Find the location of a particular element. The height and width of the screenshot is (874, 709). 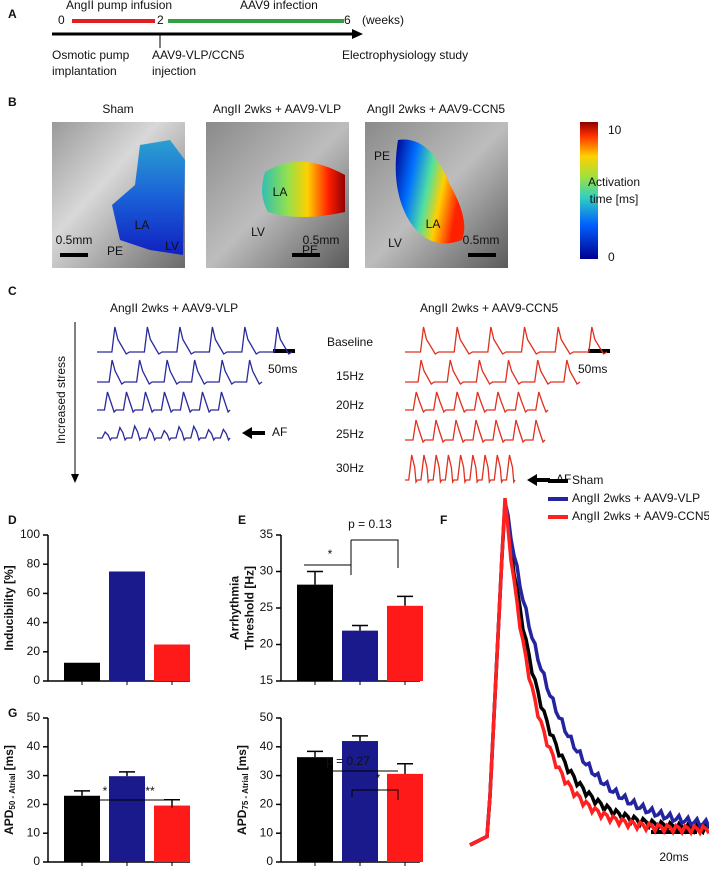

y-tick-label: 15 is located at coordinates (267, 680).